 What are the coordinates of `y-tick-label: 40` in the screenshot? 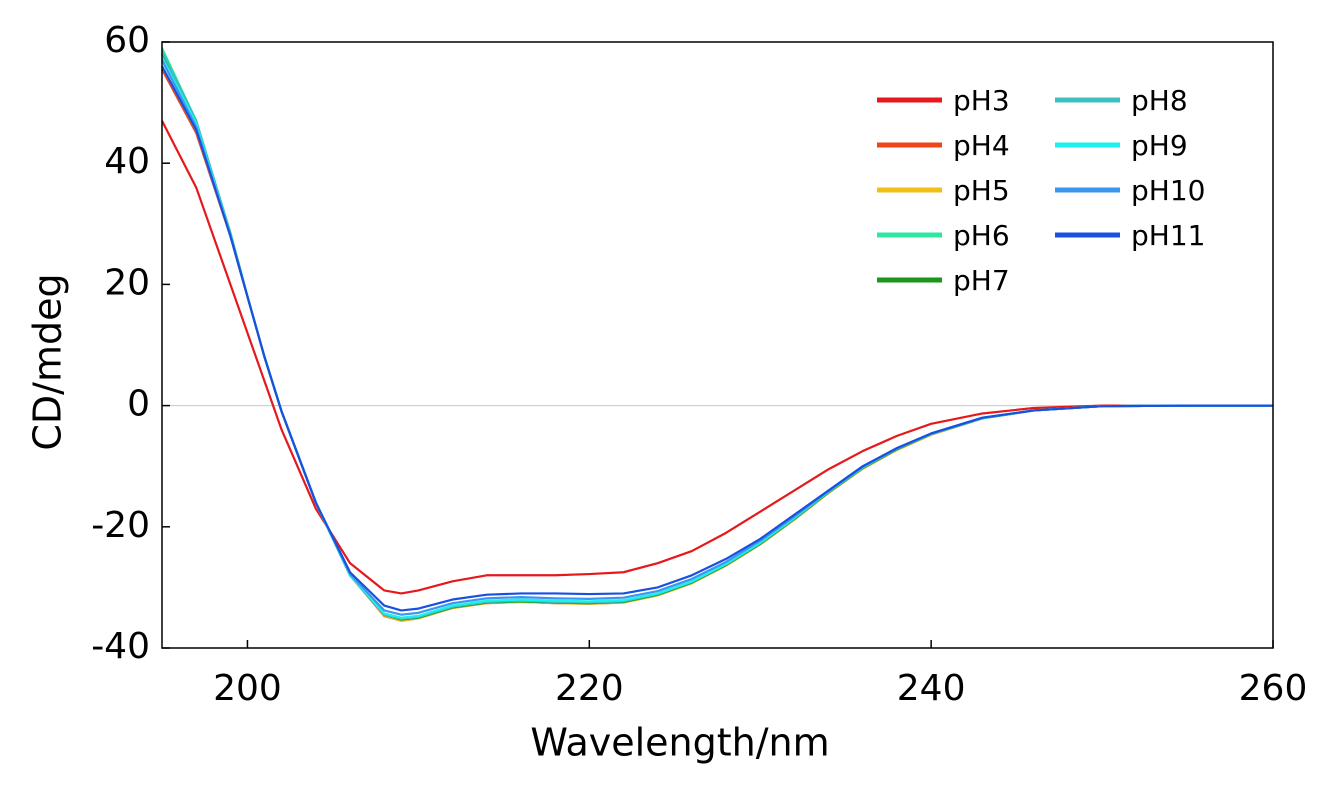 It's located at (127, 161).